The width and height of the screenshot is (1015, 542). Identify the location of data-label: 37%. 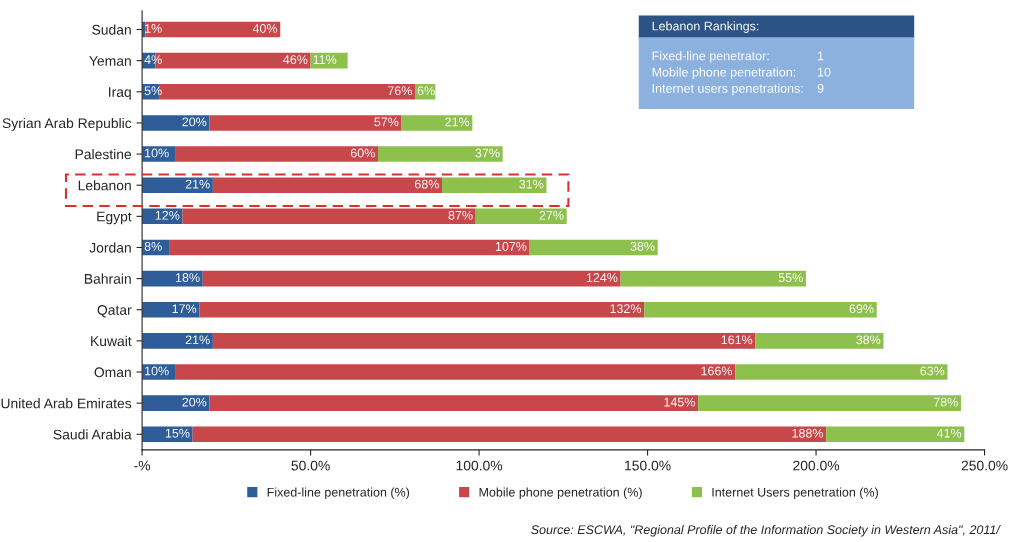
(487, 153).